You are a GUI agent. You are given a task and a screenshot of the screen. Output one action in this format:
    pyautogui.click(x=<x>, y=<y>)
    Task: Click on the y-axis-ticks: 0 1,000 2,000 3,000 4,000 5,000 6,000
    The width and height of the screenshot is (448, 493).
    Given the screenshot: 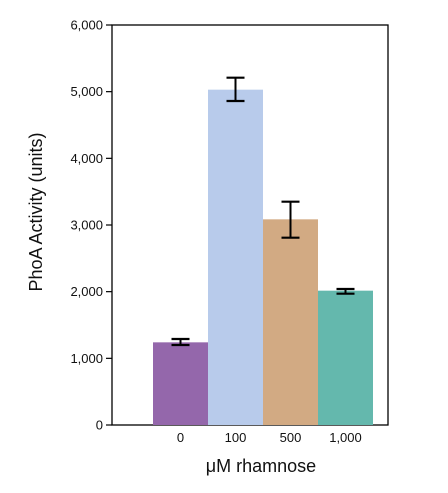 What is the action you would take?
    pyautogui.click(x=91, y=225)
    